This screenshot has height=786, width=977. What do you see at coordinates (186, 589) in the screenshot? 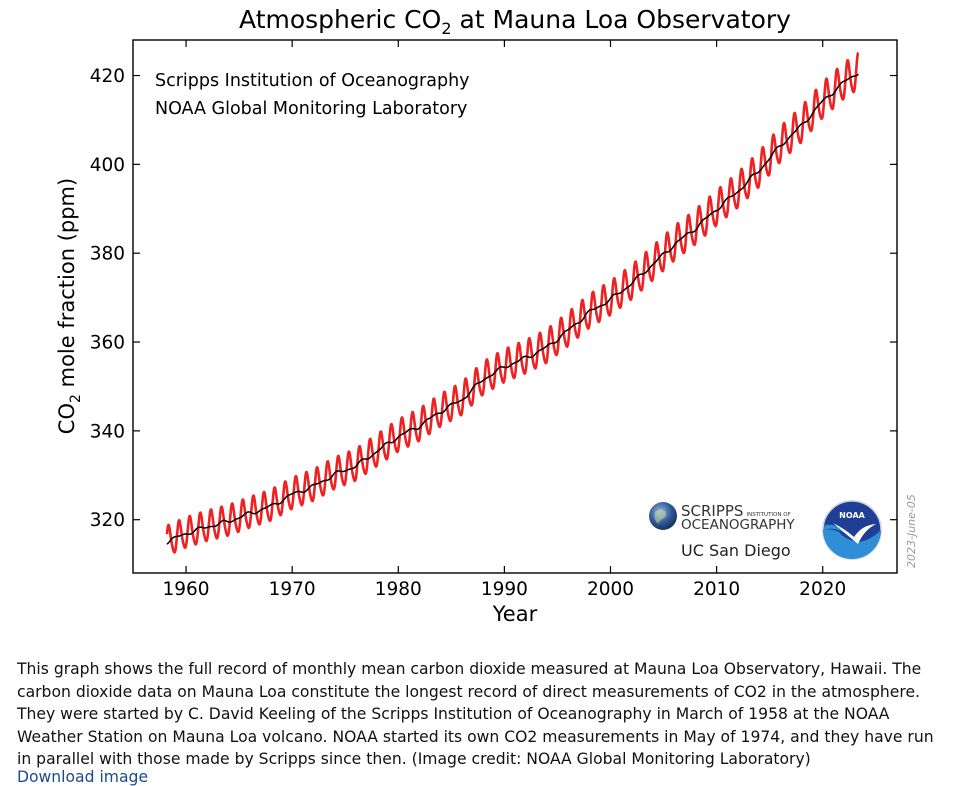
I see `x-tick-label: 1960` at bounding box center [186, 589].